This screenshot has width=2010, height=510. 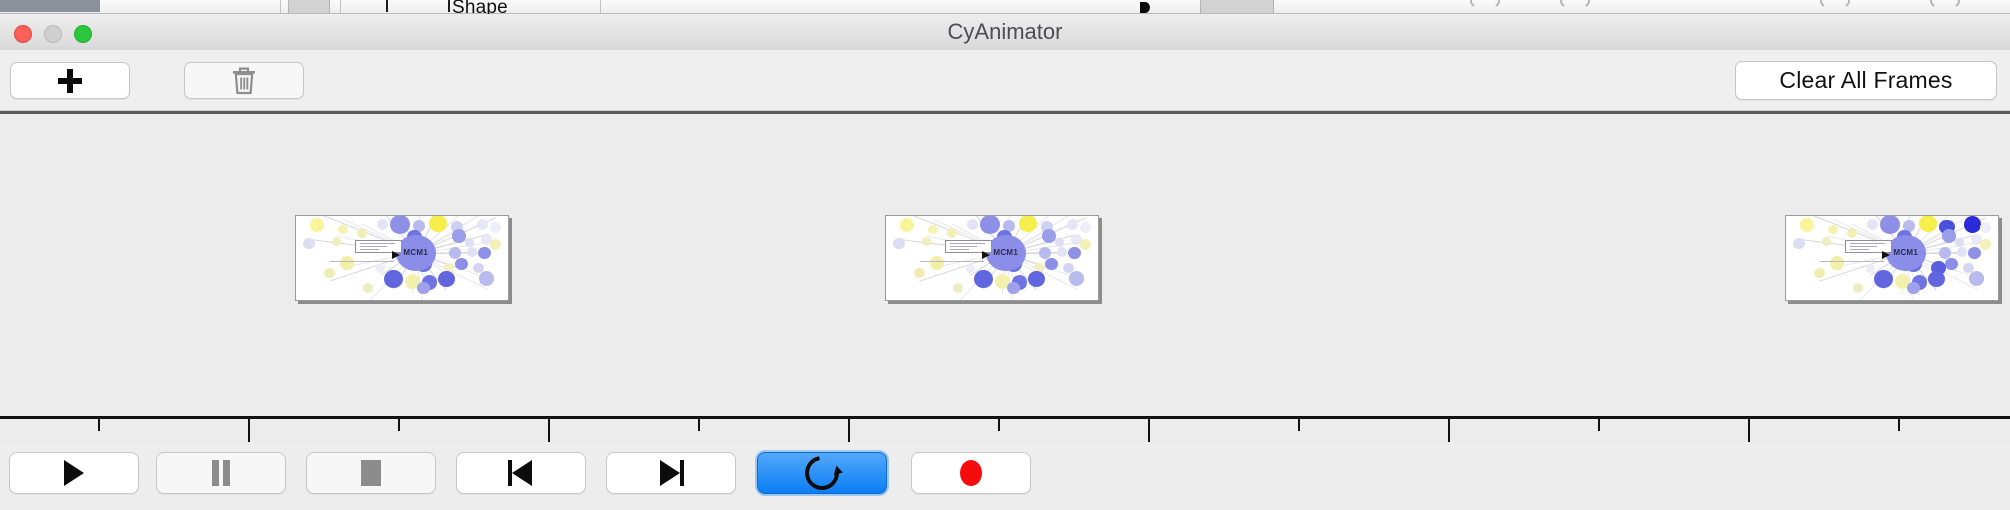 I want to click on minimize-button, so click(x=53, y=34).